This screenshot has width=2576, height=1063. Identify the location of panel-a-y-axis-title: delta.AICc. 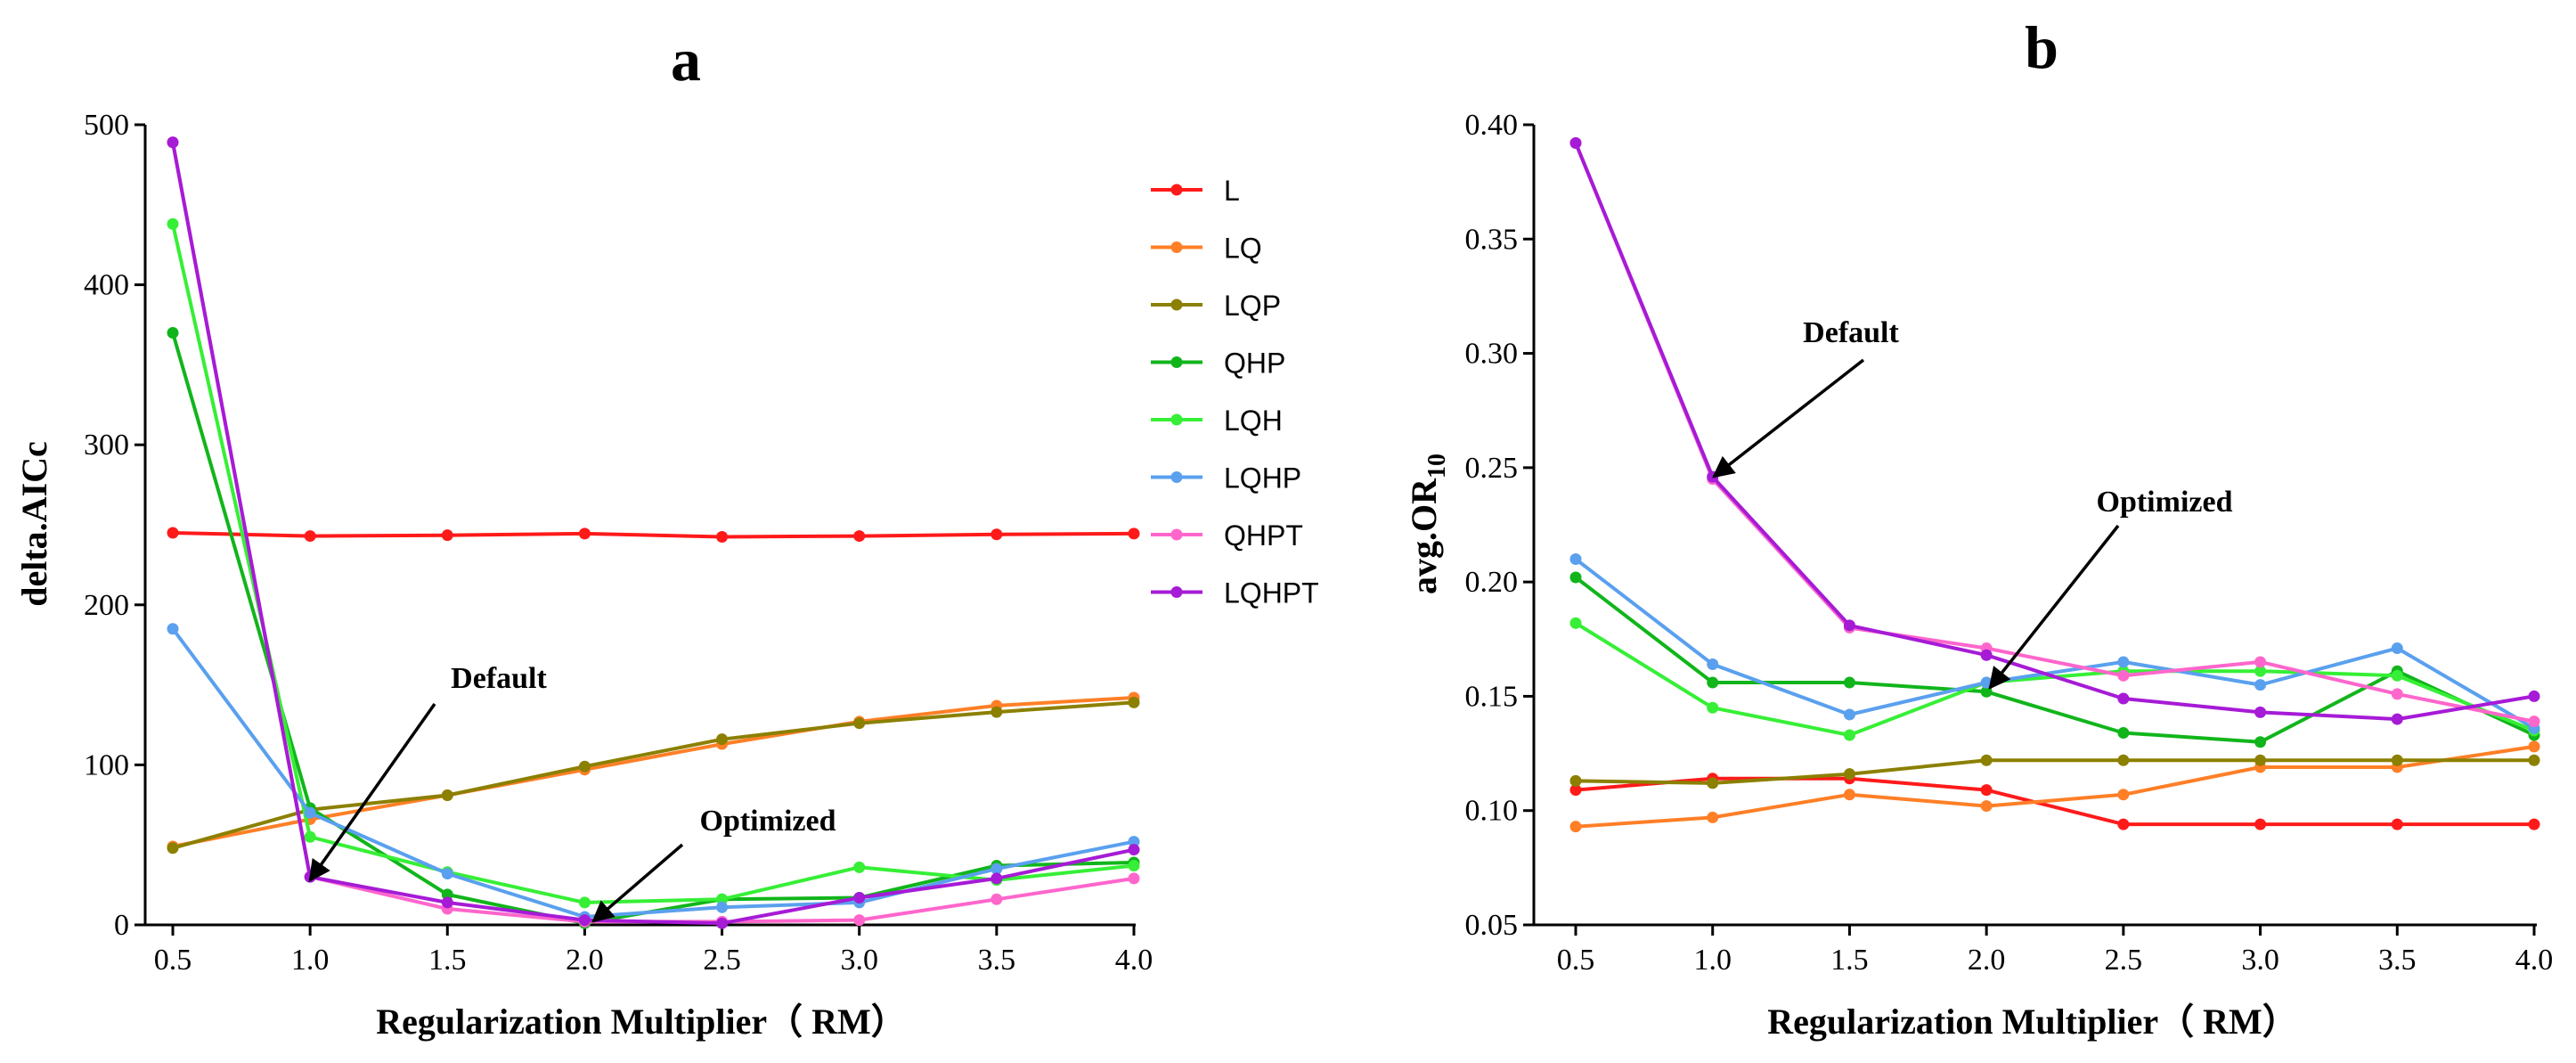
(34, 524).